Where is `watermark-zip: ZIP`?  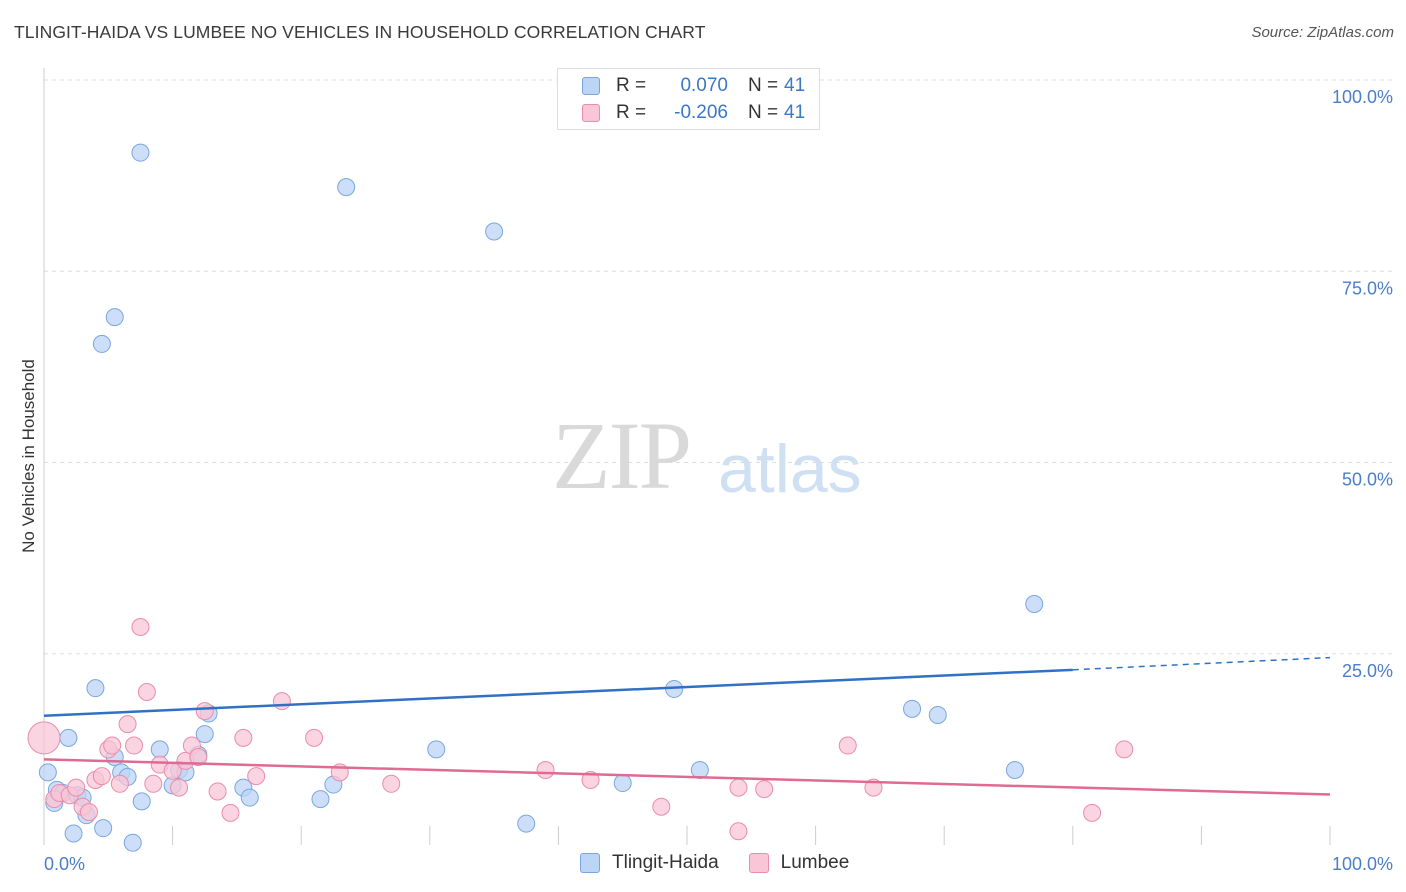 watermark-zip: ZIP is located at coordinates (622, 455).